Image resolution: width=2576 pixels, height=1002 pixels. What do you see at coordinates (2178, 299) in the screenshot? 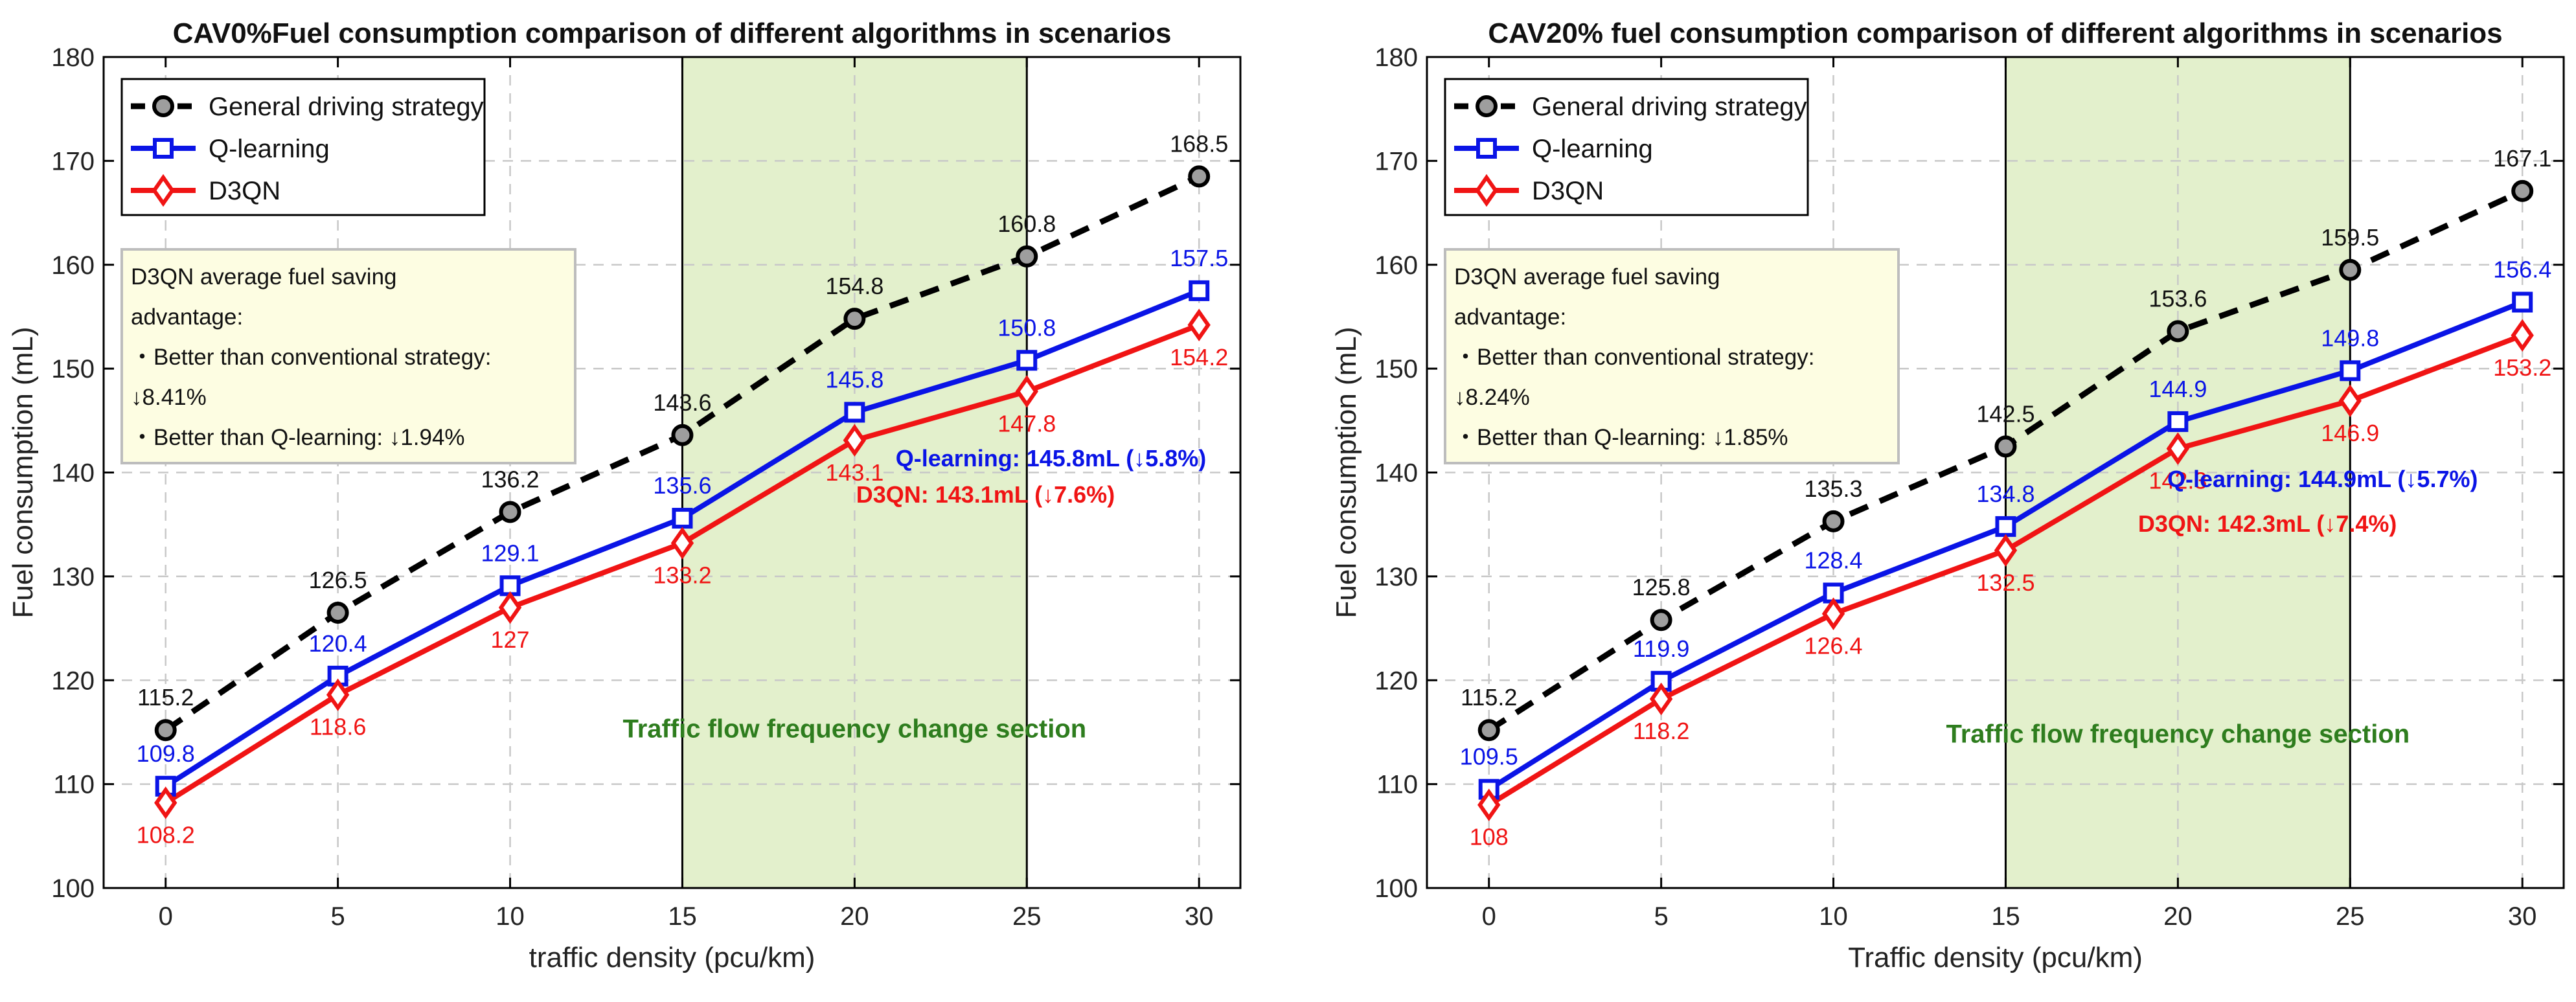
I see `data-label: 153.6` at bounding box center [2178, 299].